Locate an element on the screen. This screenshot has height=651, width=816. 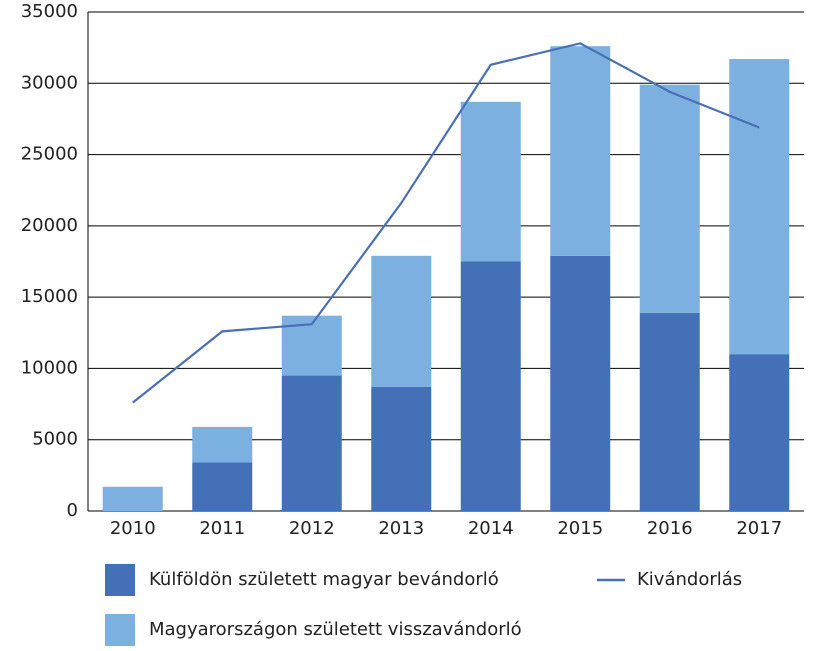
y-tick-label: 0 is located at coordinates (72, 510).